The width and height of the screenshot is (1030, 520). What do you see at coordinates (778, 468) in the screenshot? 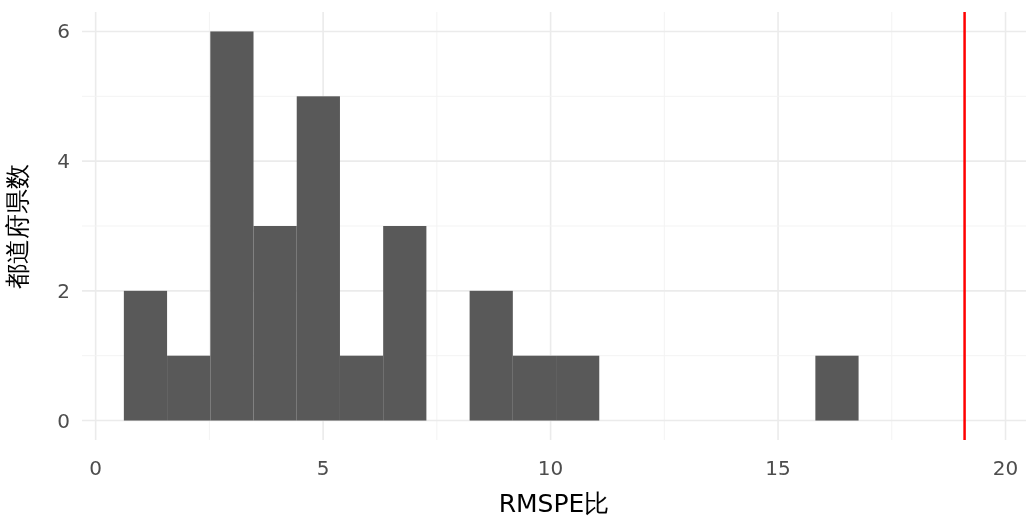
I see `x-tick-label: 15` at bounding box center [778, 468].